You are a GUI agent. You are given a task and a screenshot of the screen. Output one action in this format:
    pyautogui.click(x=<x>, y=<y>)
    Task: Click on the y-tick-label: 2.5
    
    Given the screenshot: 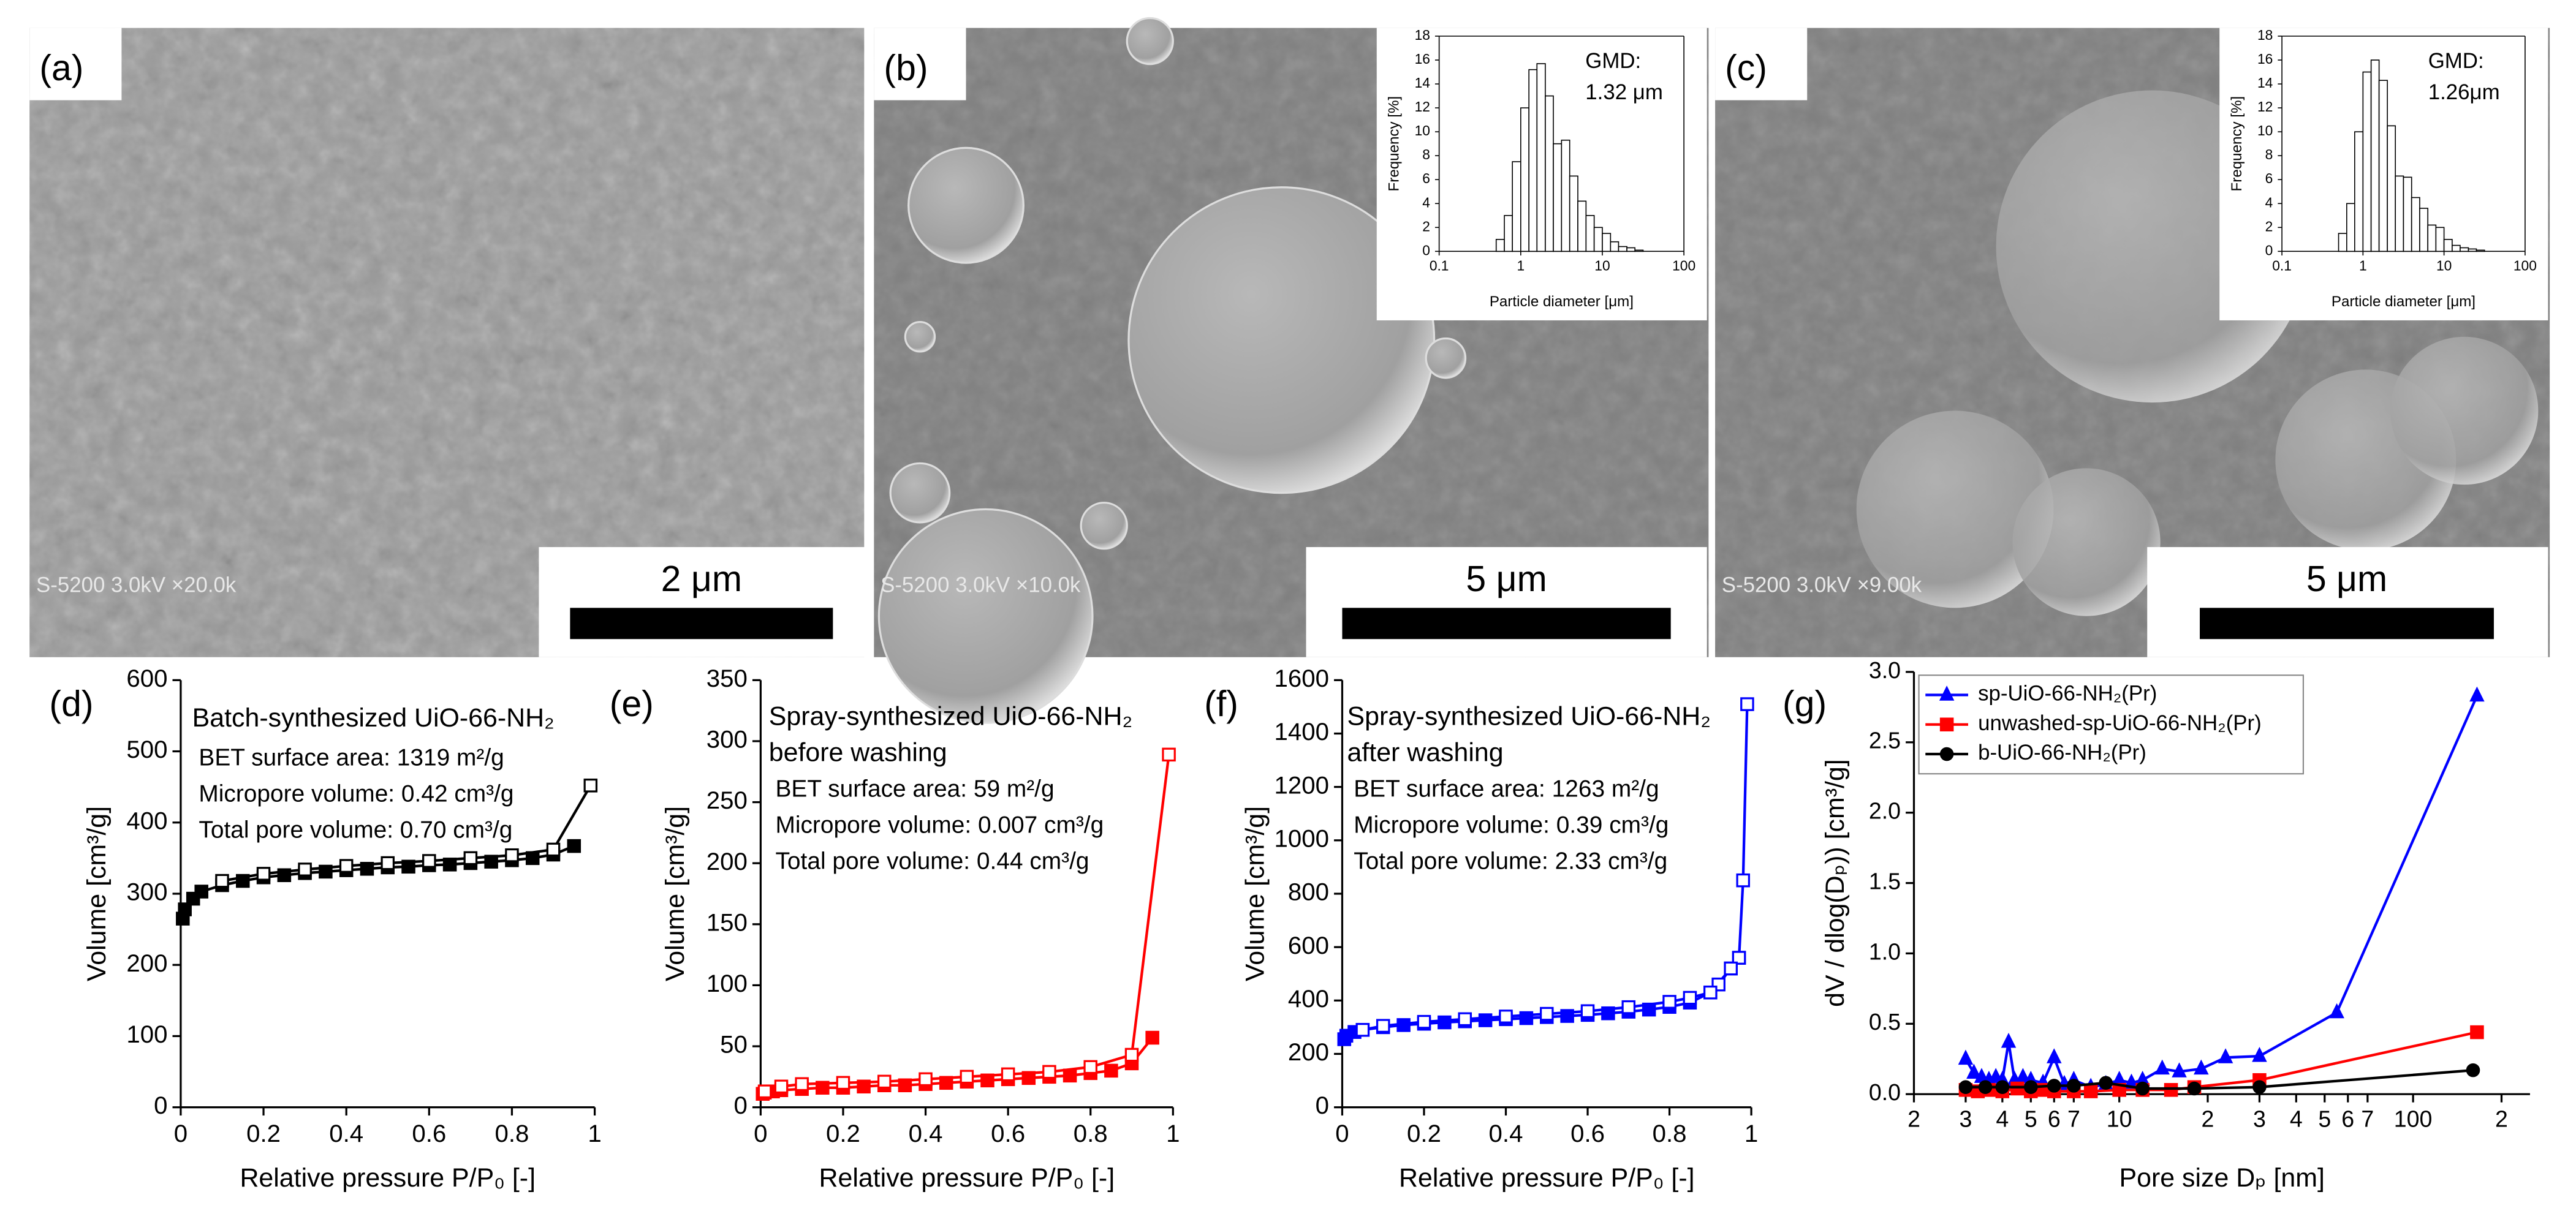 What is the action you would take?
    pyautogui.click(x=1885, y=740)
    